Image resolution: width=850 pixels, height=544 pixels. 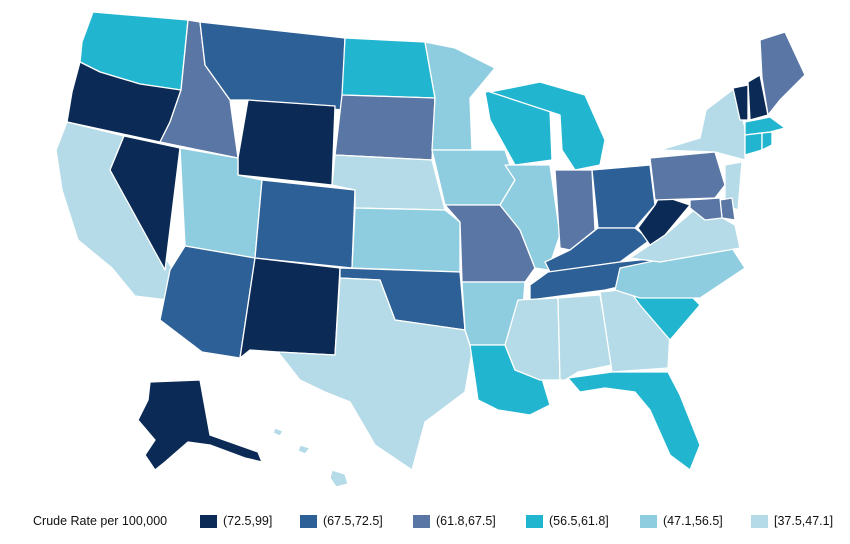 What do you see at coordinates (579, 521) in the screenshot?
I see `legend-label: (56.5,61.8]` at bounding box center [579, 521].